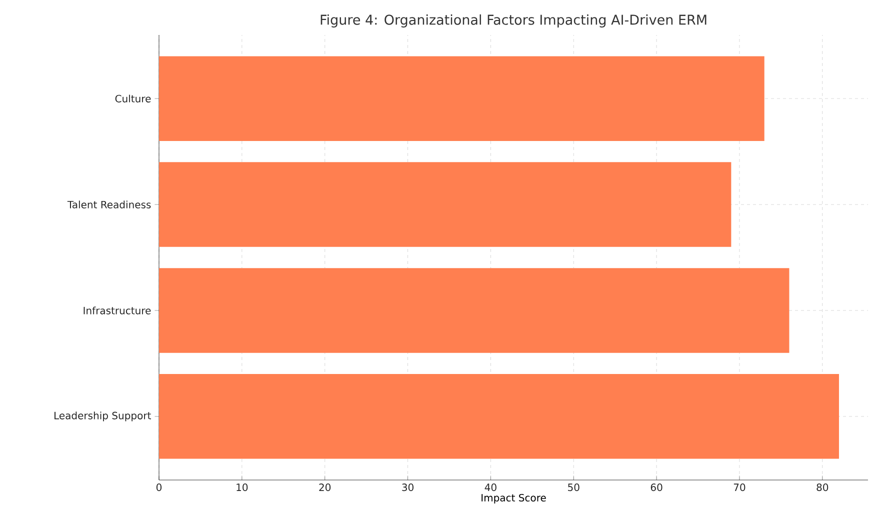 This screenshot has height=519, width=869. What do you see at coordinates (656, 488) in the screenshot?
I see `x-tick-label: 60` at bounding box center [656, 488].